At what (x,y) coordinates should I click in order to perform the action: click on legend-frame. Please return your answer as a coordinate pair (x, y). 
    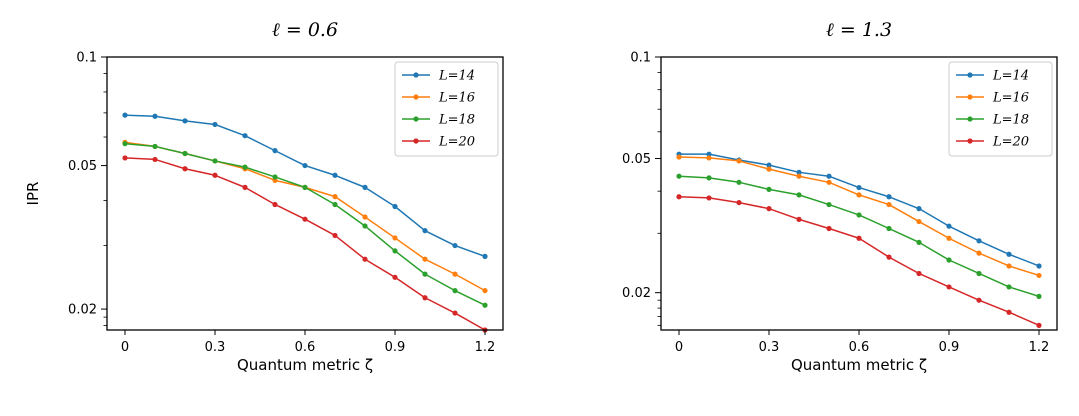
    Looking at the image, I should click on (446, 109).